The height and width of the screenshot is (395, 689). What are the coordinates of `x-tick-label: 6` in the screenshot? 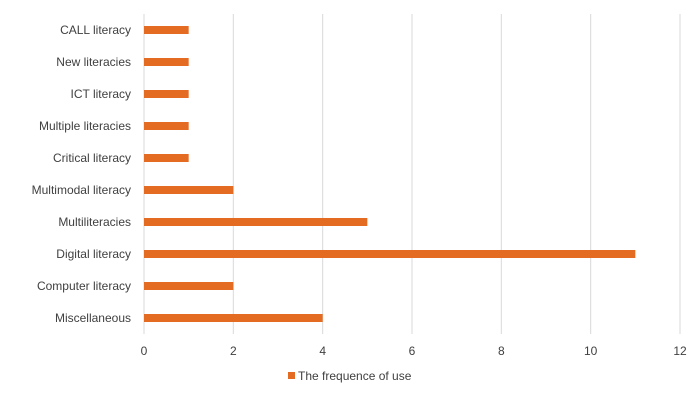 It's located at (412, 351).